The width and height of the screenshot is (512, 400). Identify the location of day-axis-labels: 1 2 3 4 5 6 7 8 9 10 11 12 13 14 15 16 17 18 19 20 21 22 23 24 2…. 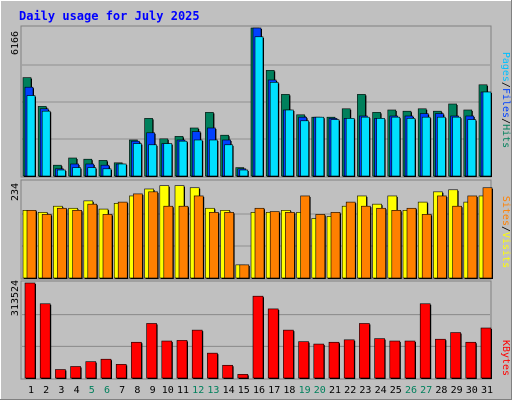
(260, 390).